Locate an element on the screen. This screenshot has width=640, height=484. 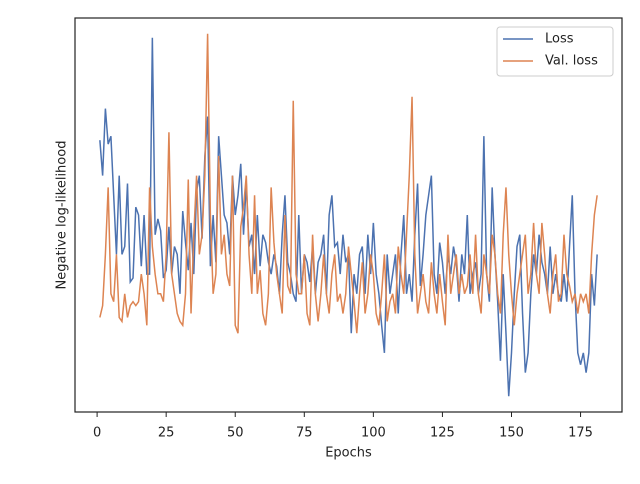
x-tick-label: 50 is located at coordinates (235, 433).